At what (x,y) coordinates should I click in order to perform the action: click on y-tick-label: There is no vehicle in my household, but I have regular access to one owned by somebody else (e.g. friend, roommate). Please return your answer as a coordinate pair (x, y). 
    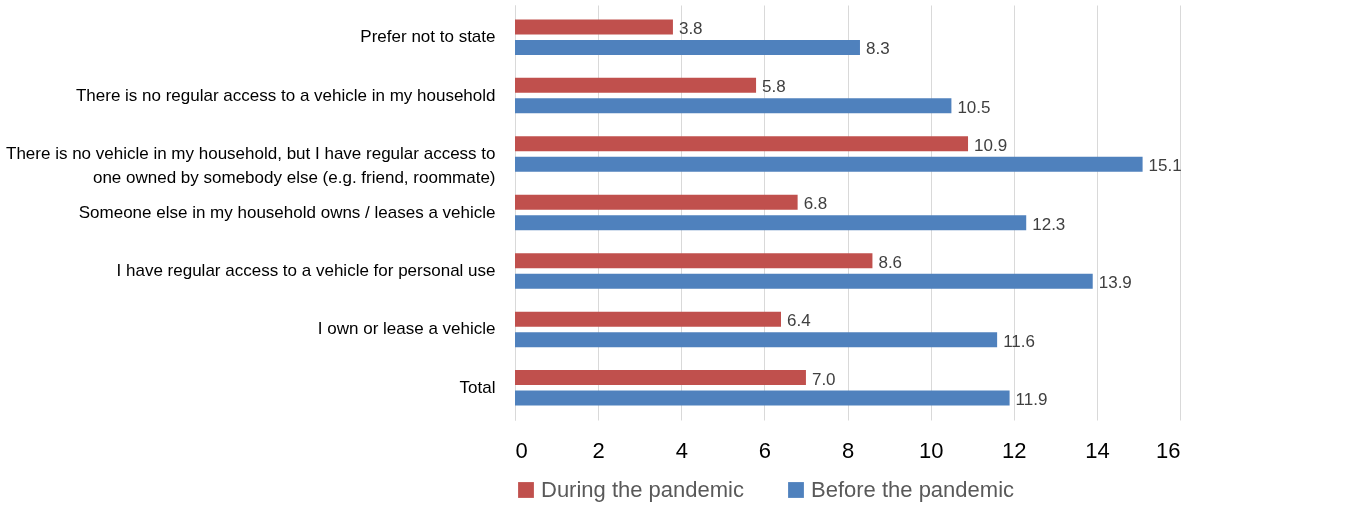
    Looking at the image, I should click on (251, 166).